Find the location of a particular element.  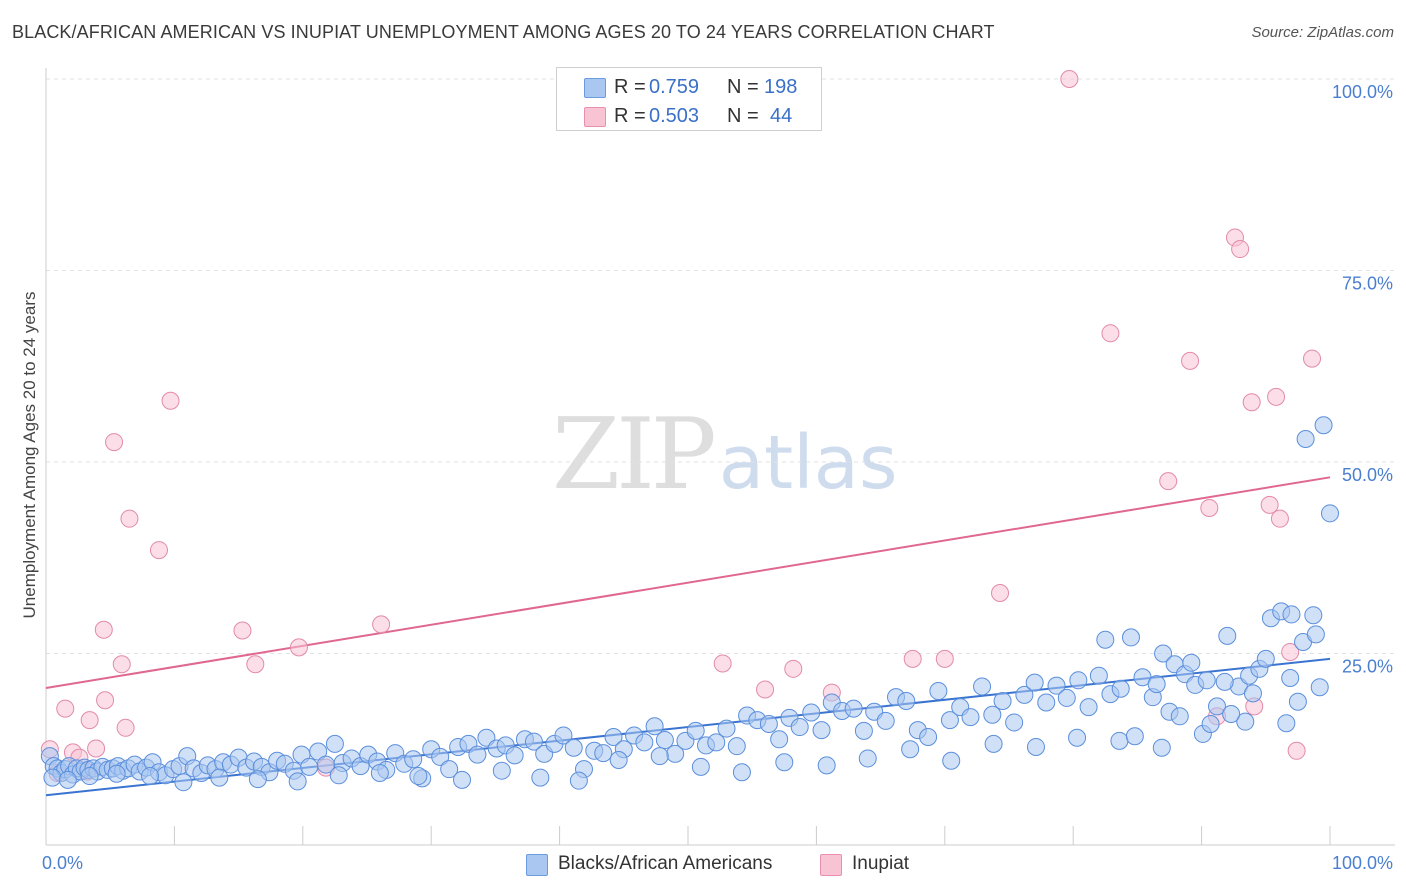

watermark-zip: ZIP is located at coordinates (634, 455).